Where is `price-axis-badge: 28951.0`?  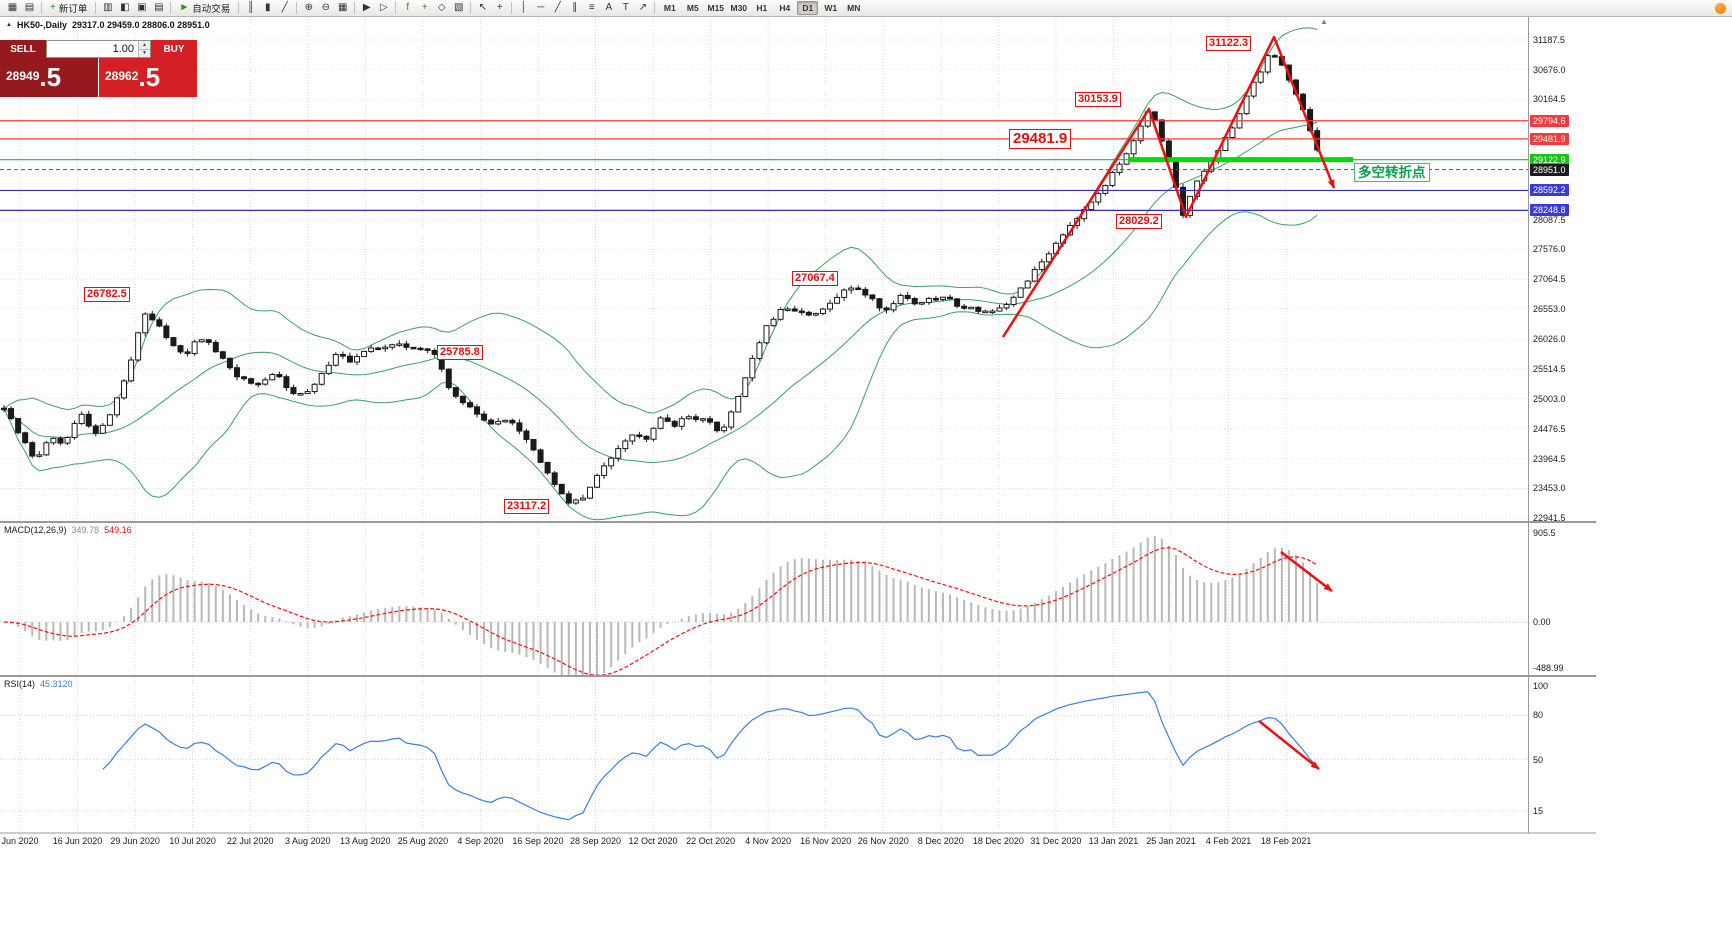
price-axis-badge: 28951.0 is located at coordinates (1549, 169).